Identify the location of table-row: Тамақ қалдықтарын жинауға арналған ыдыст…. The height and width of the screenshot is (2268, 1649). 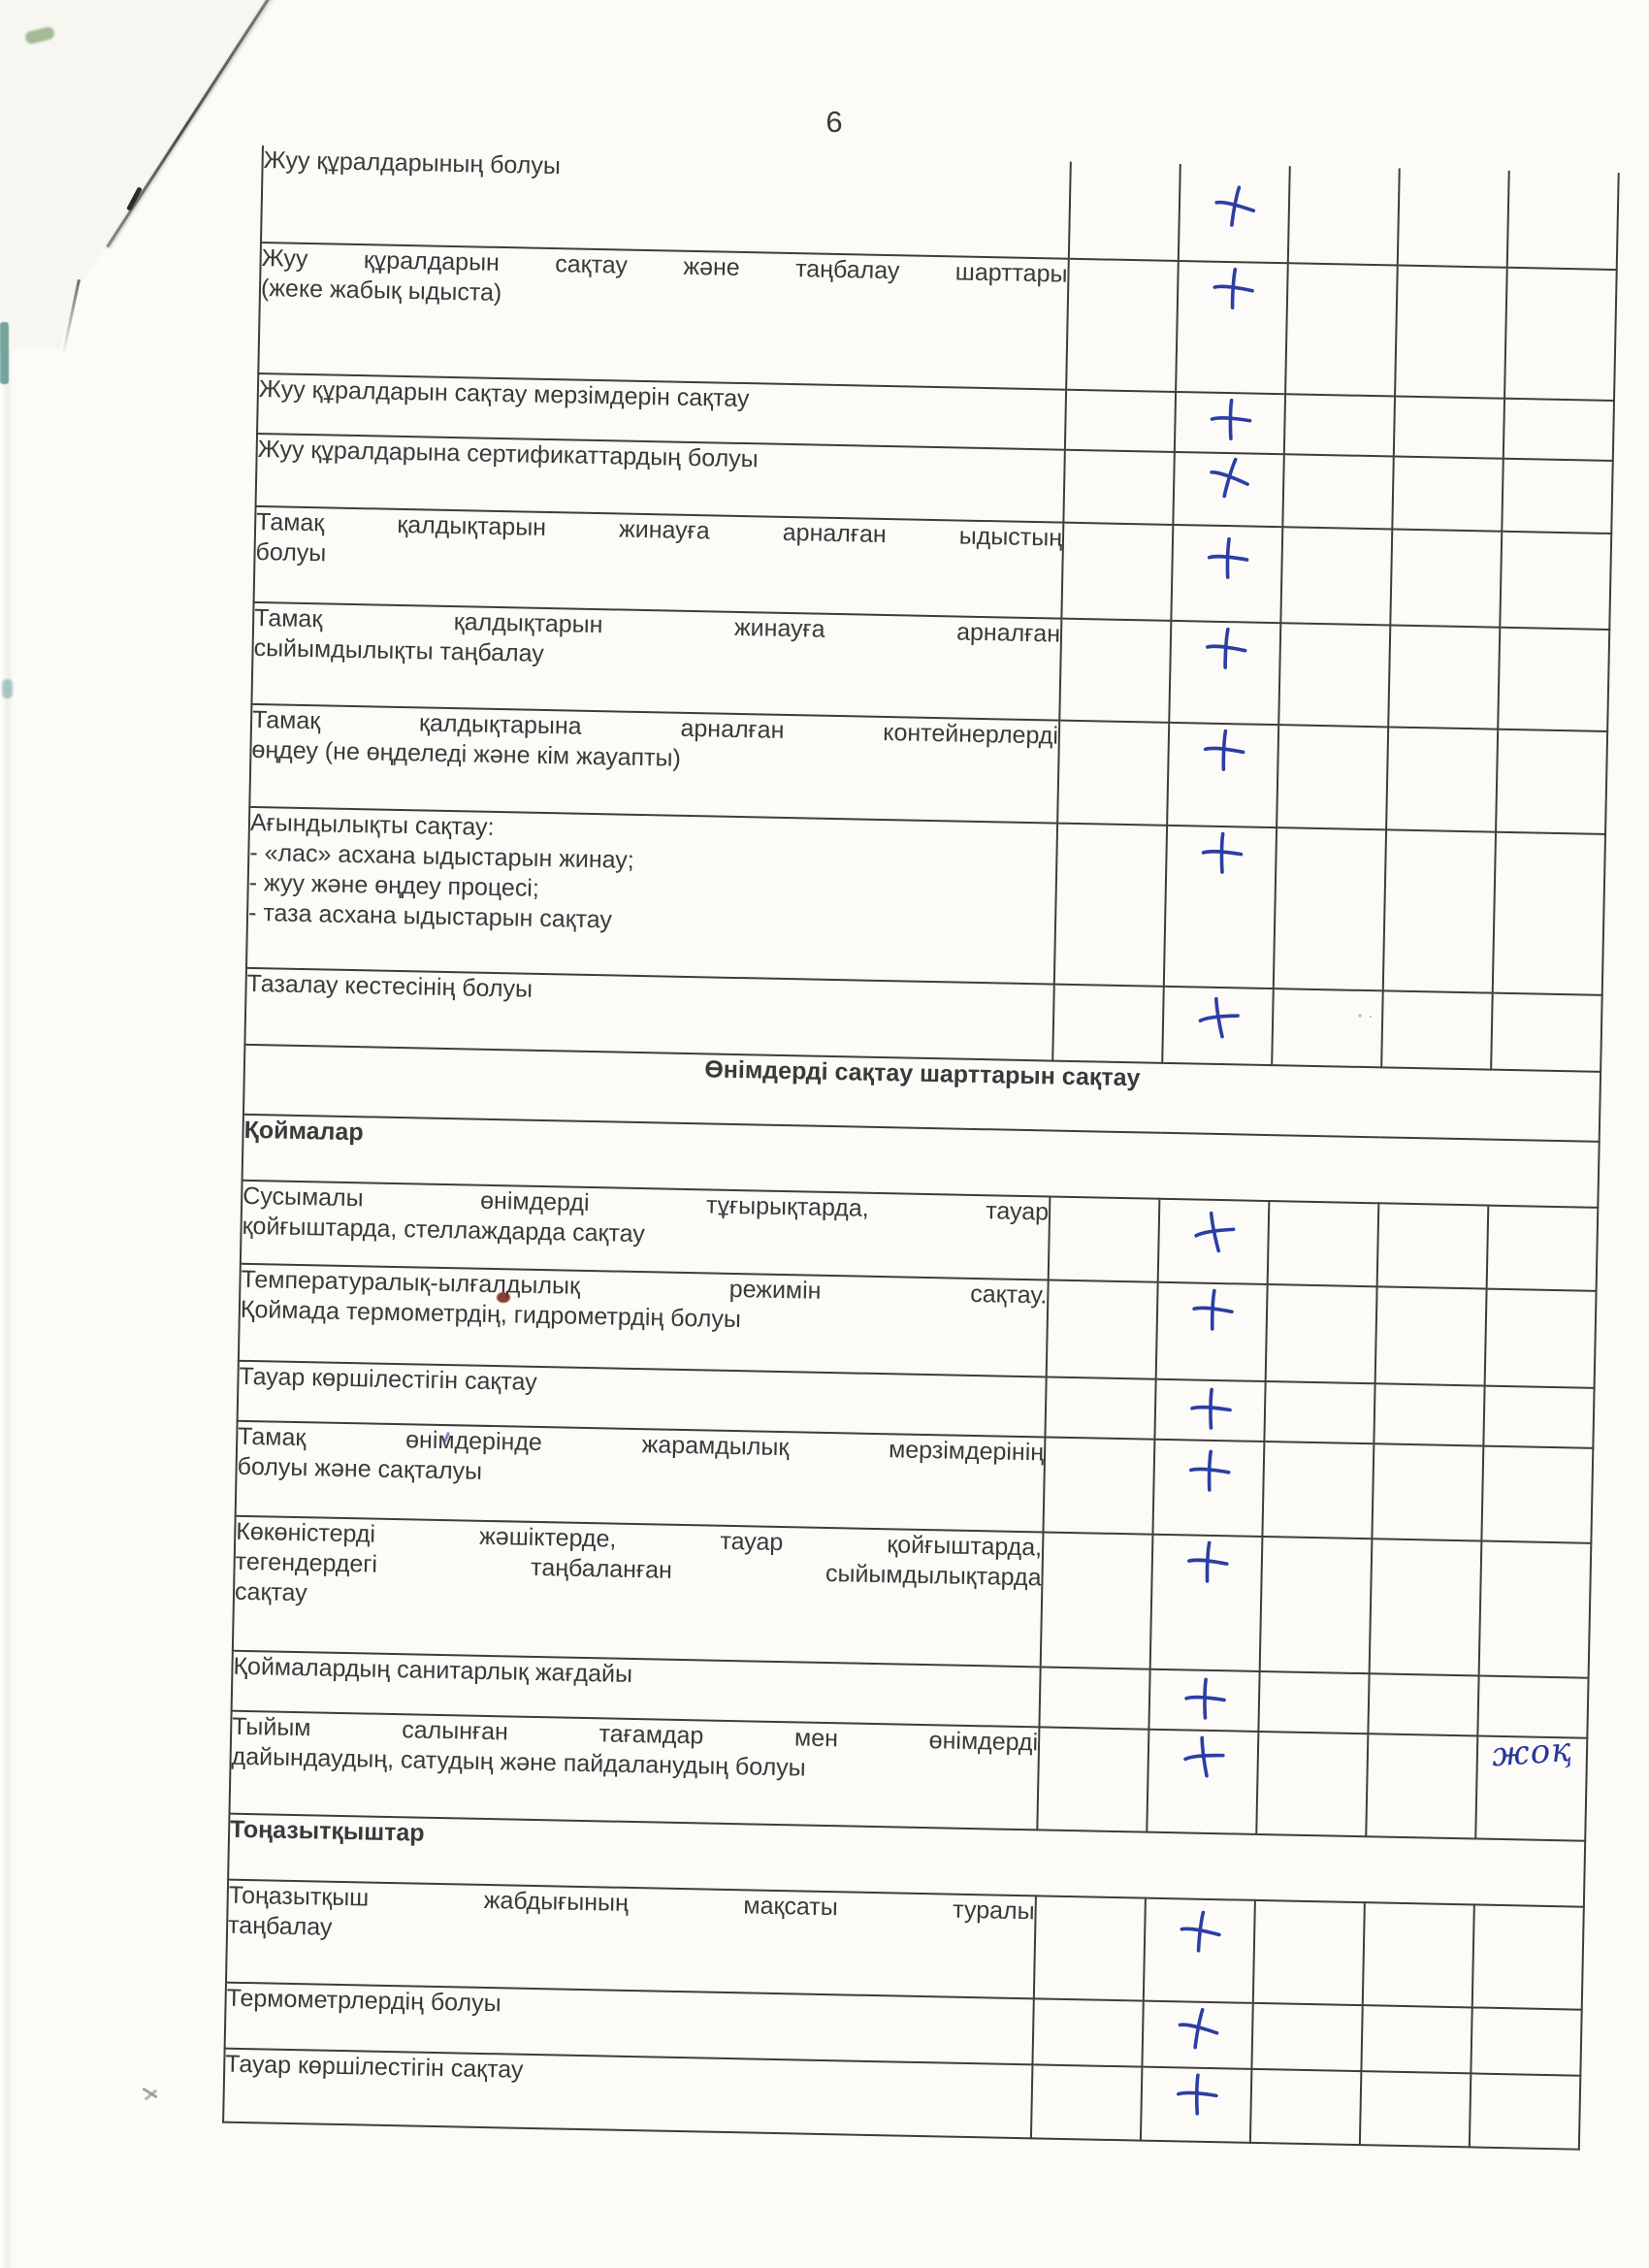
(932, 567).